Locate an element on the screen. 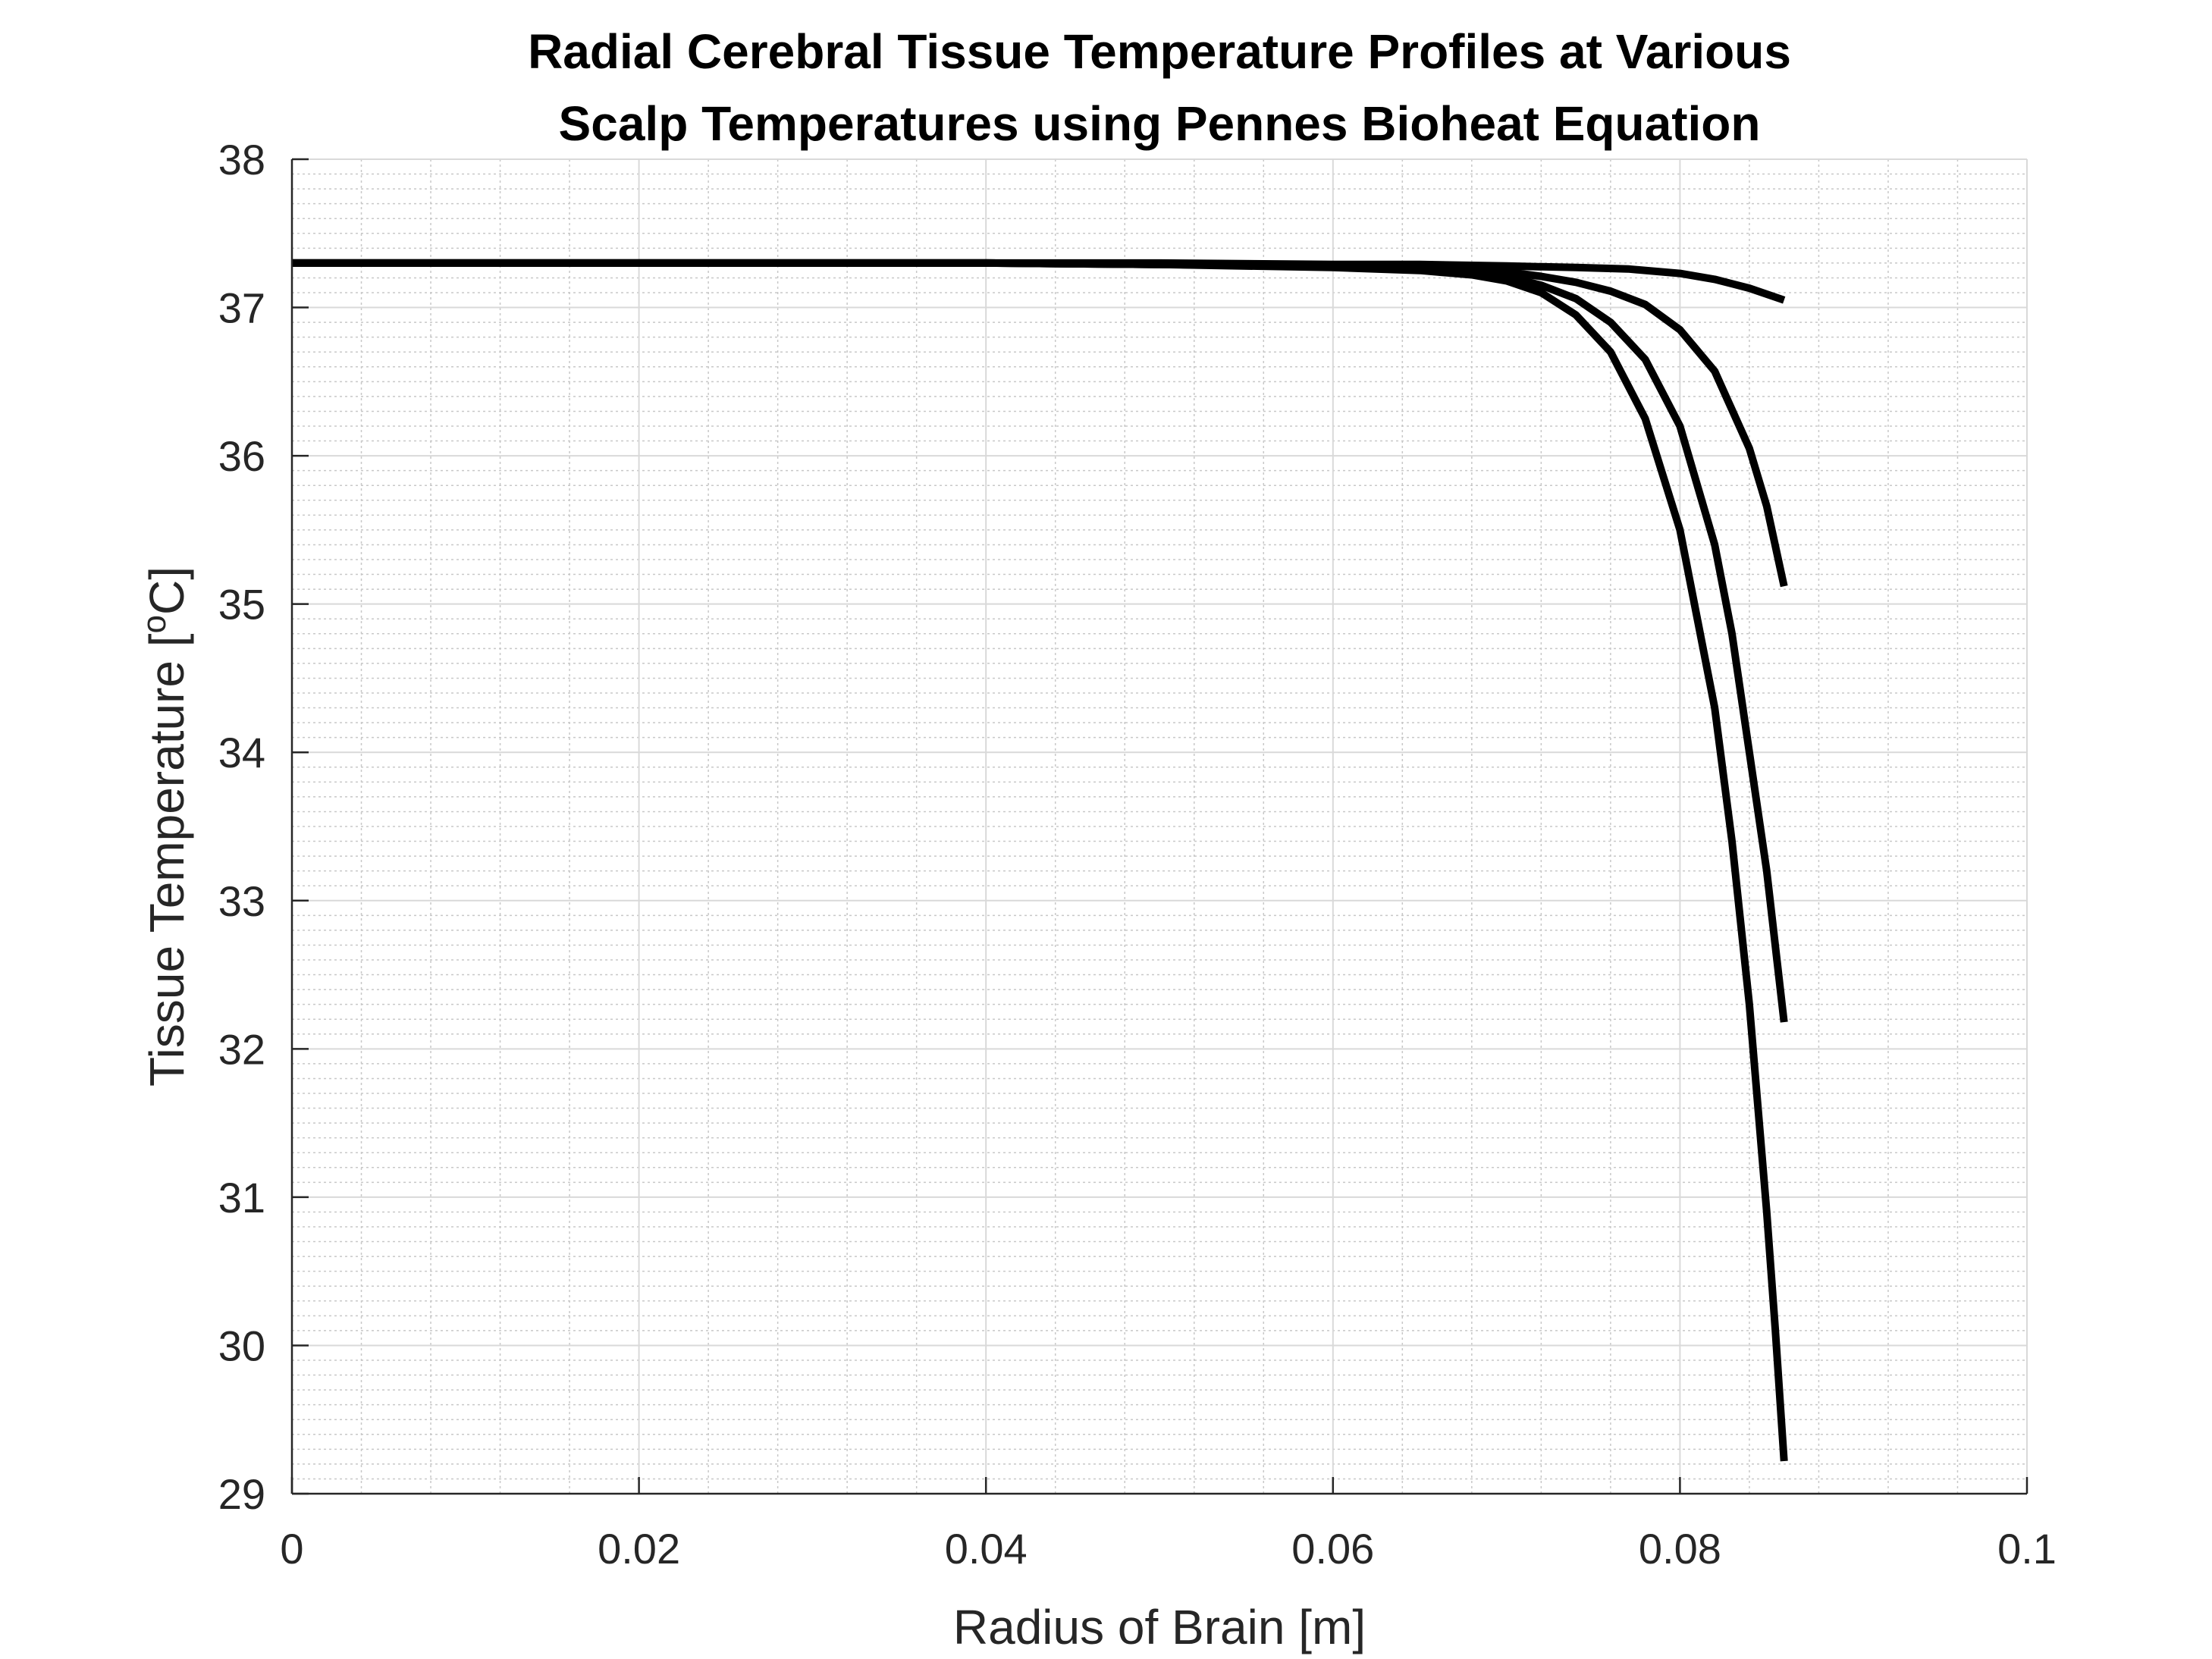 The image size is (2212, 1659). y-tick-label: 31 is located at coordinates (241, 1198).